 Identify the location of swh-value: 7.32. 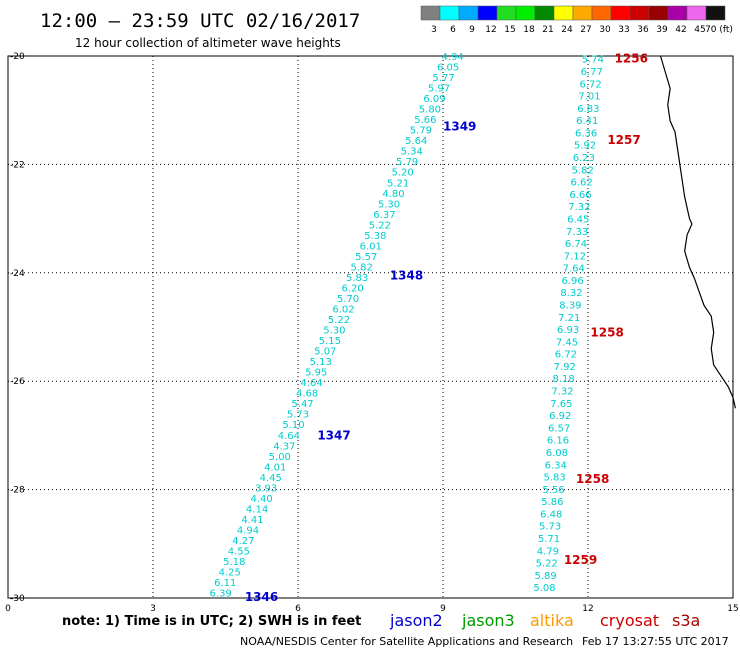
(562, 392).